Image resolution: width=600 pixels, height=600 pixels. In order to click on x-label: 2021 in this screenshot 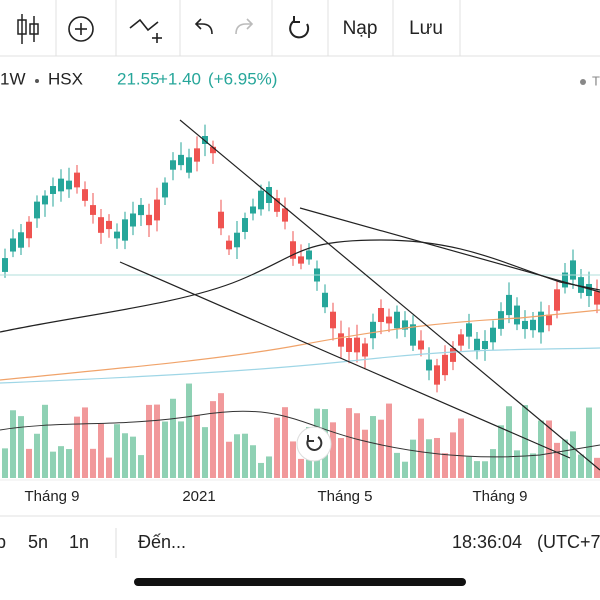, I will do `click(198, 496)`.